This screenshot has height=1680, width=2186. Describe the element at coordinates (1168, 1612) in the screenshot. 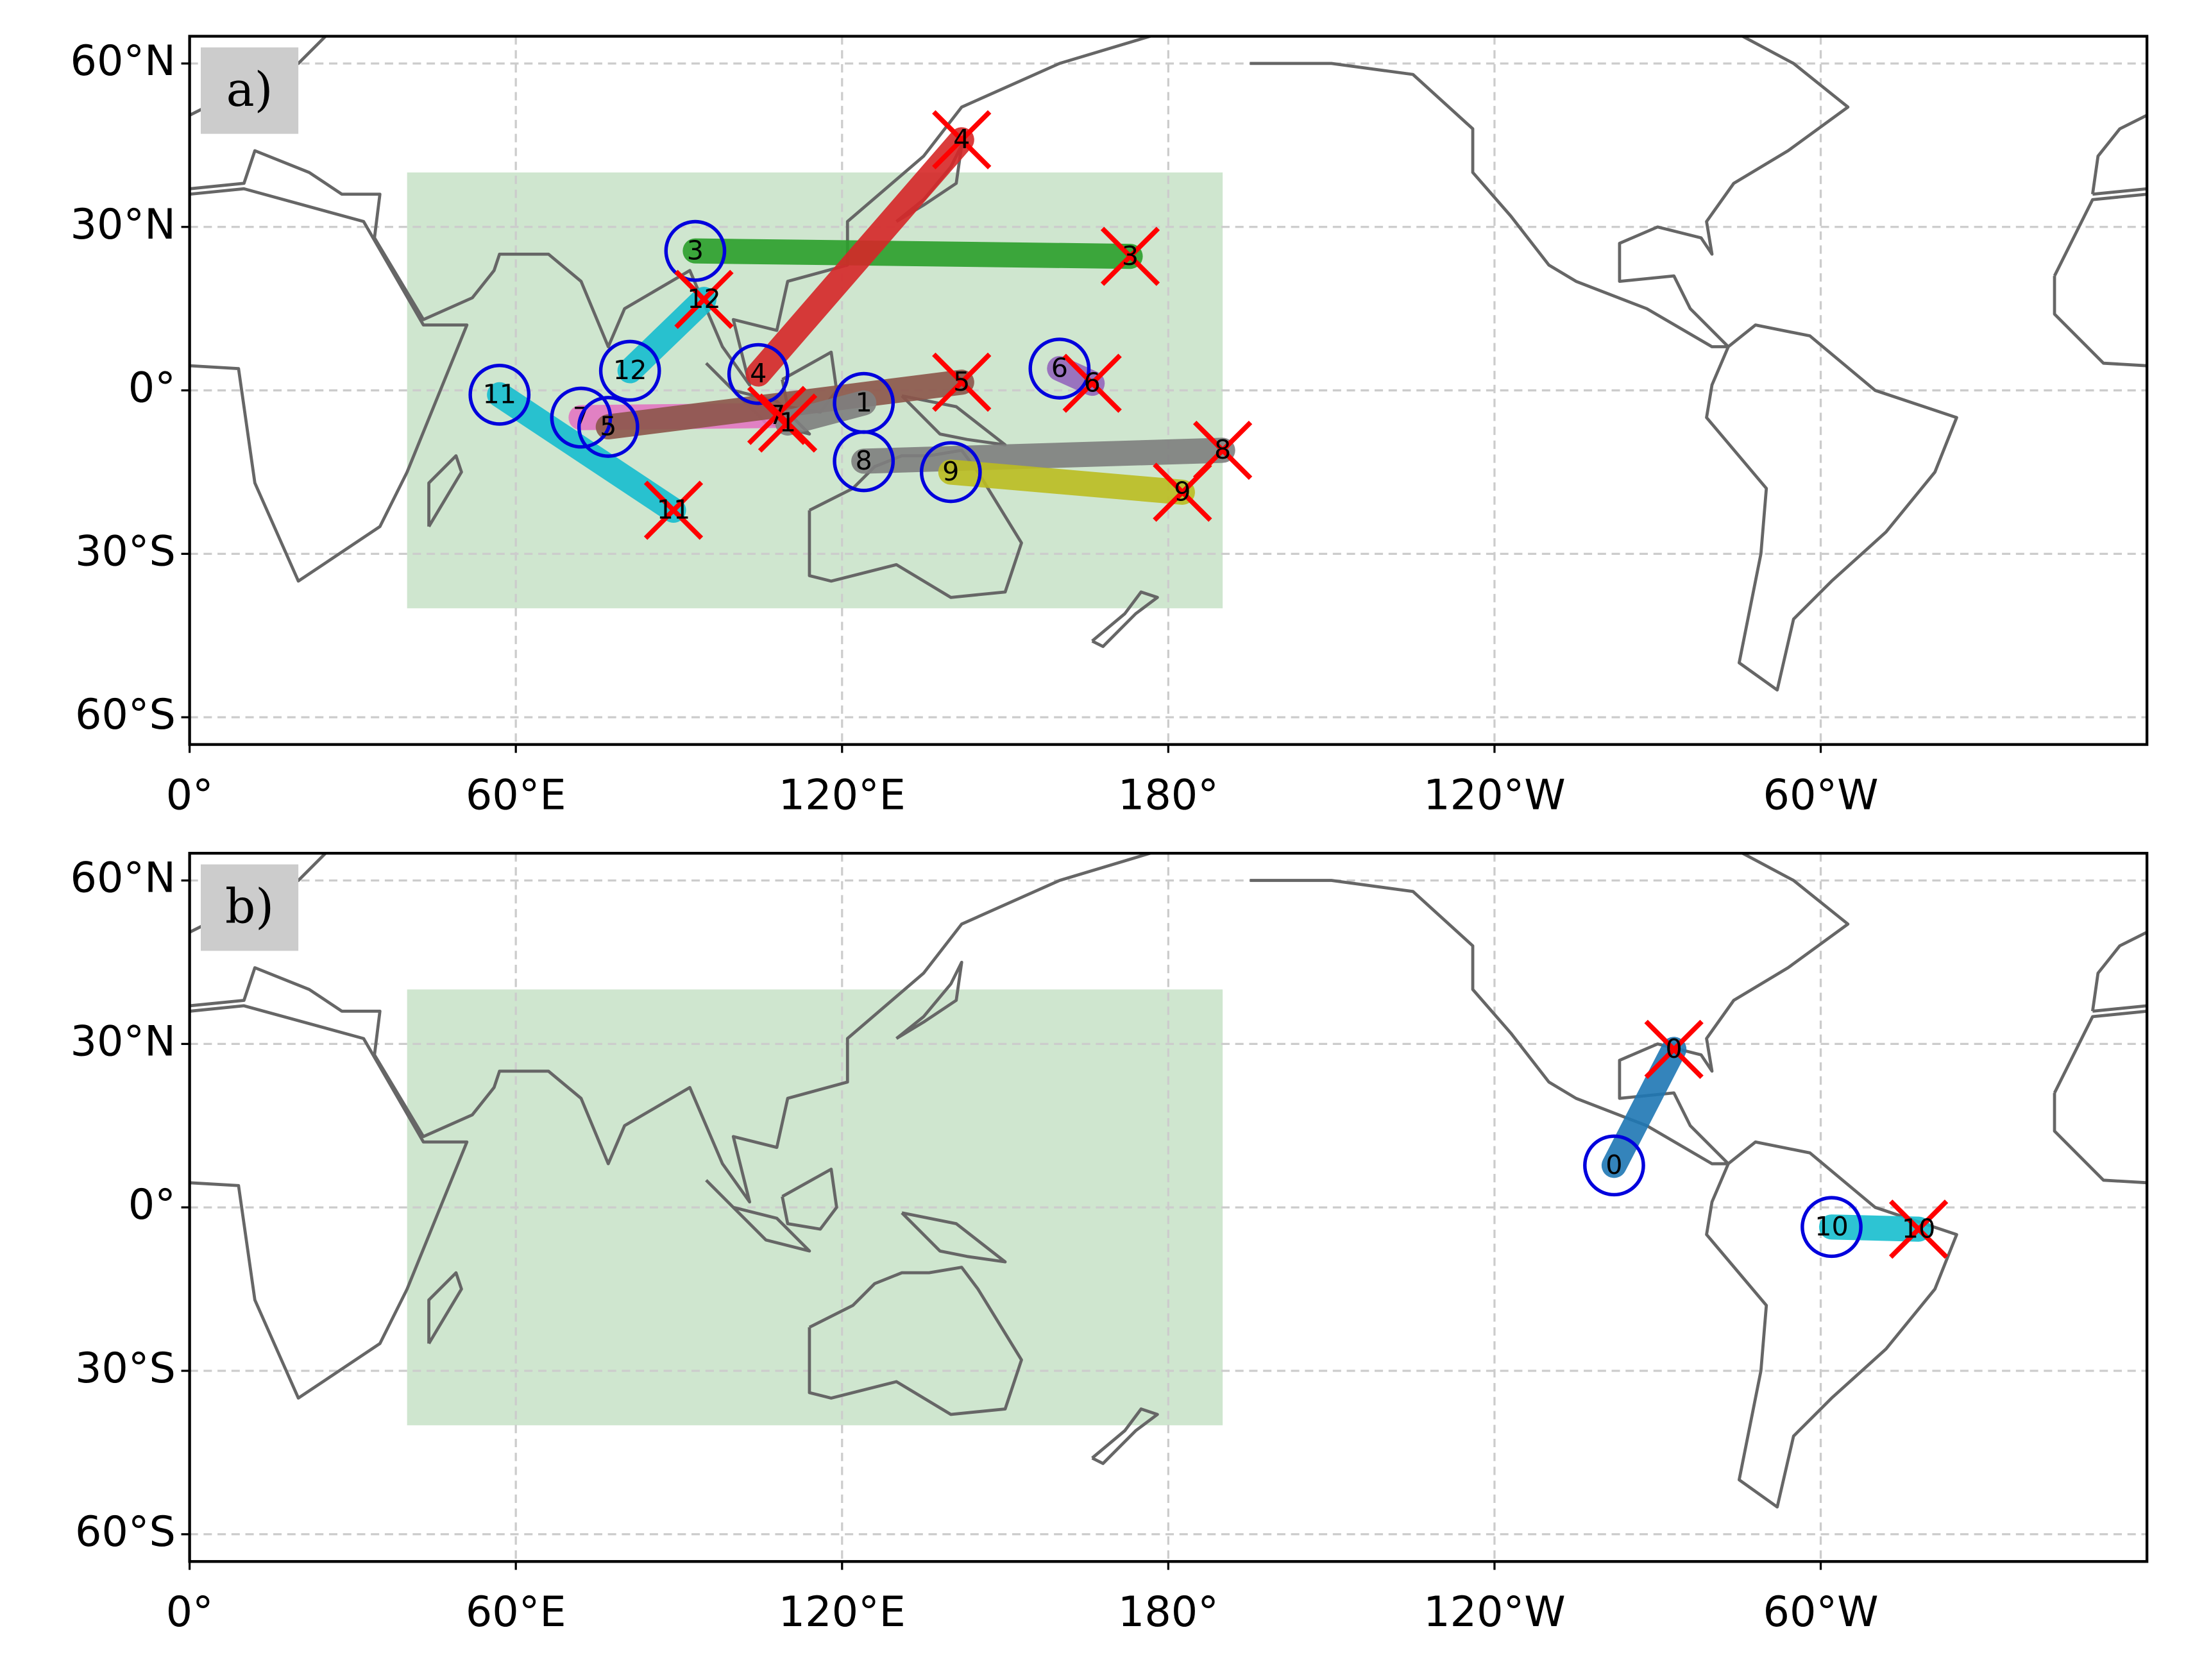

I see `x-tick-label: 180°` at that location.